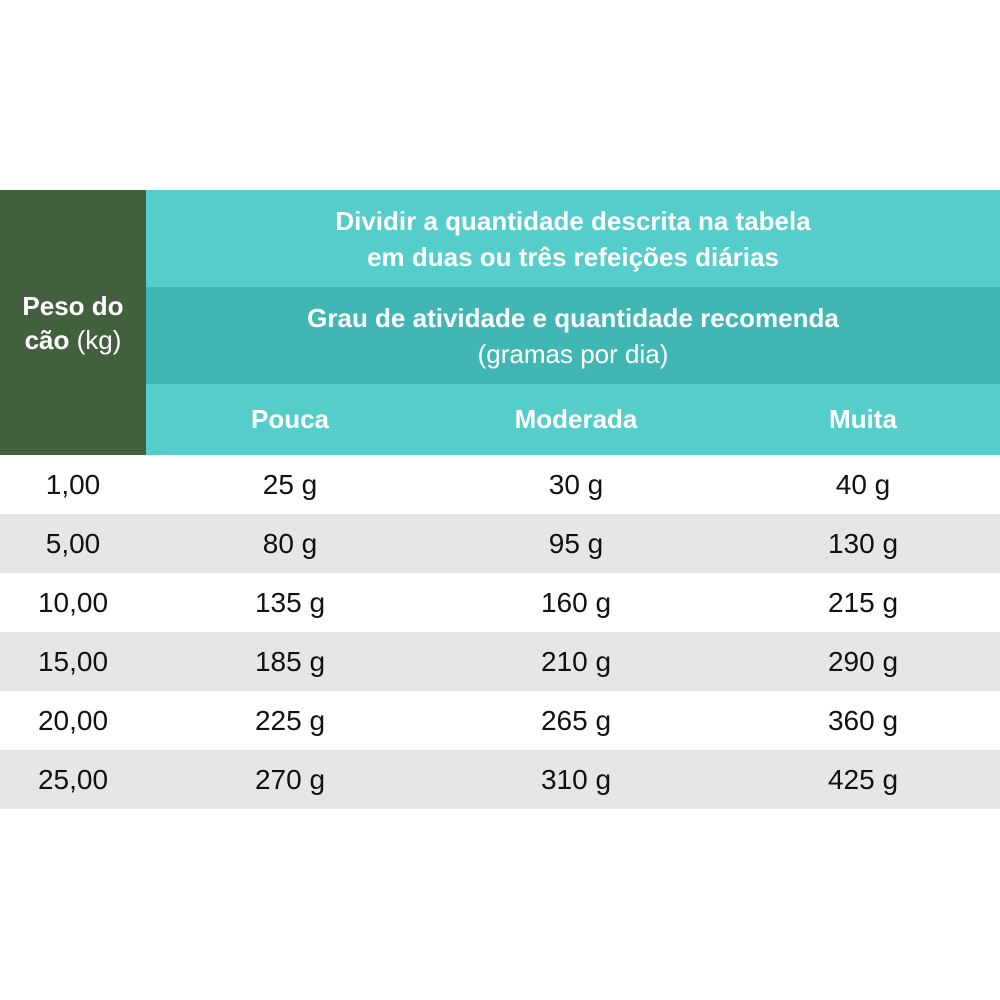 The height and width of the screenshot is (1000, 1000). Describe the element at coordinates (290, 543) in the screenshot. I see `amount-cell-pouca: 80 g` at that location.